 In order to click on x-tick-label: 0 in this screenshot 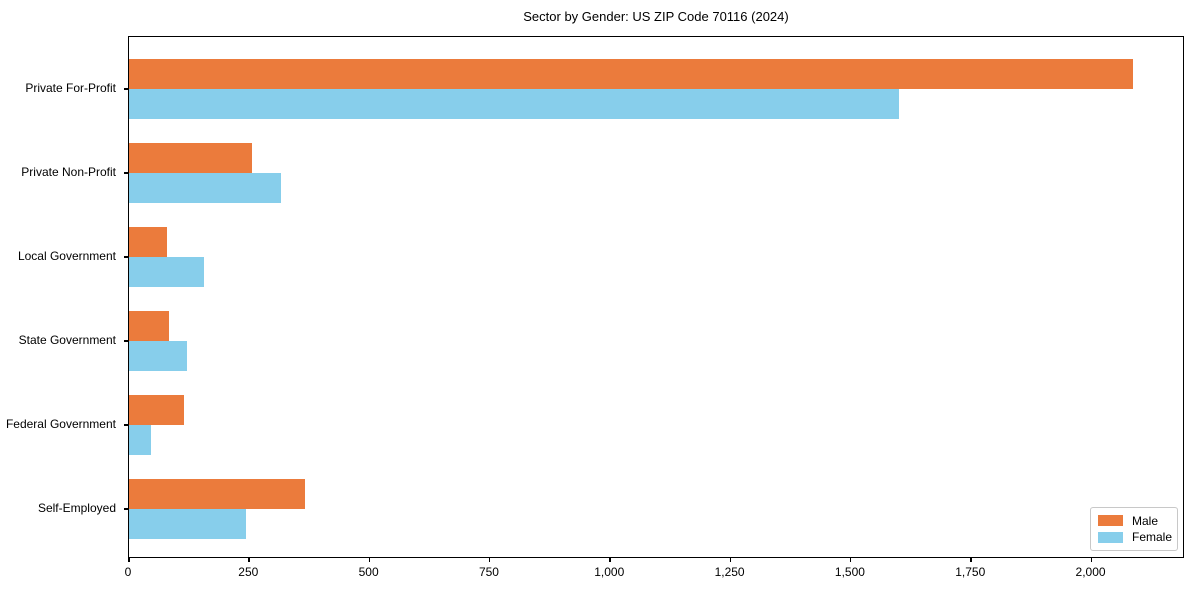, I will do `click(128, 572)`.